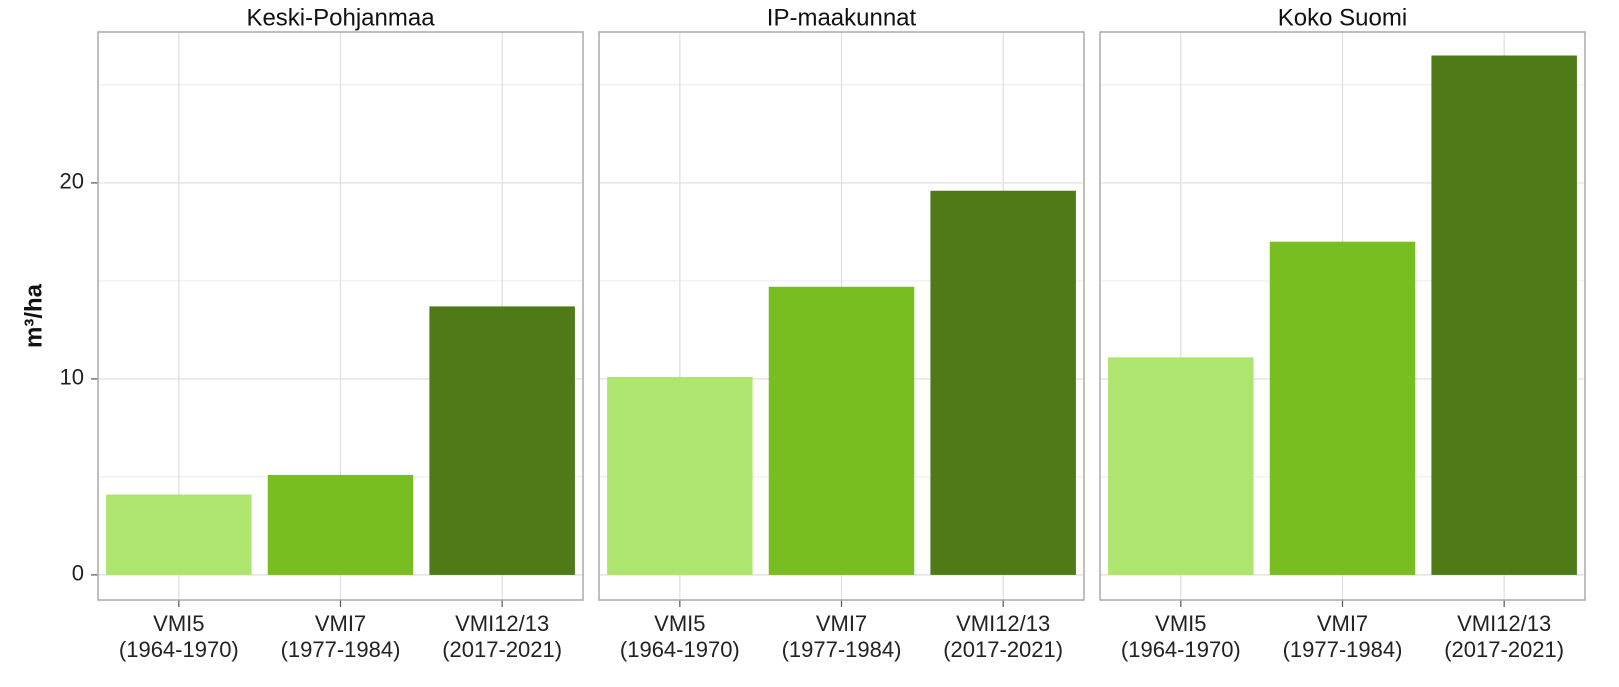  Describe the element at coordinates (1342, 17) in the screenshot. I see `facet-title: Koko Suomi` at that location.